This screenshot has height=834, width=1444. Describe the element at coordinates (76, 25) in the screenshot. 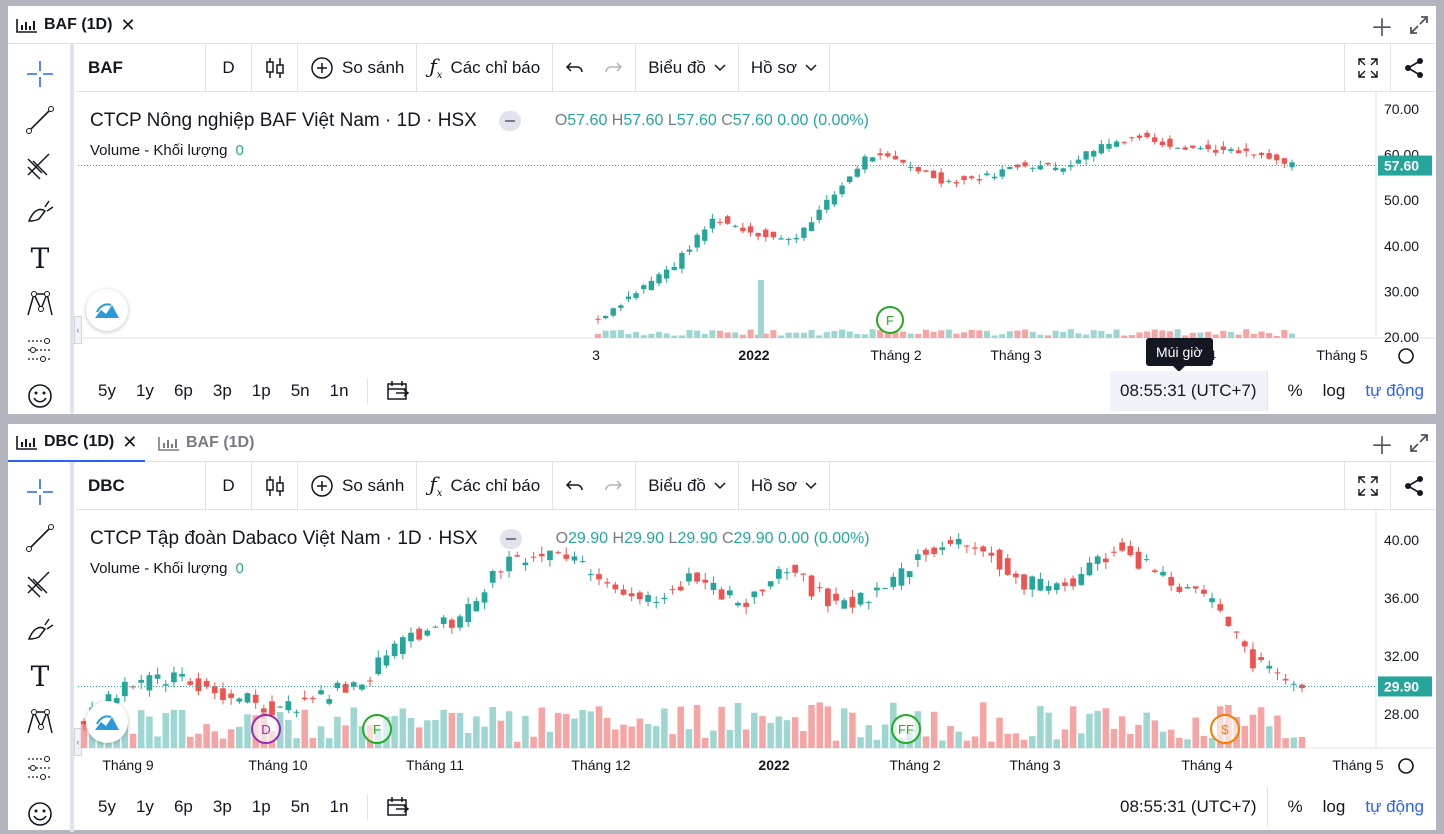

I see `tab-baf: BAF (1D) ✕` at that location.